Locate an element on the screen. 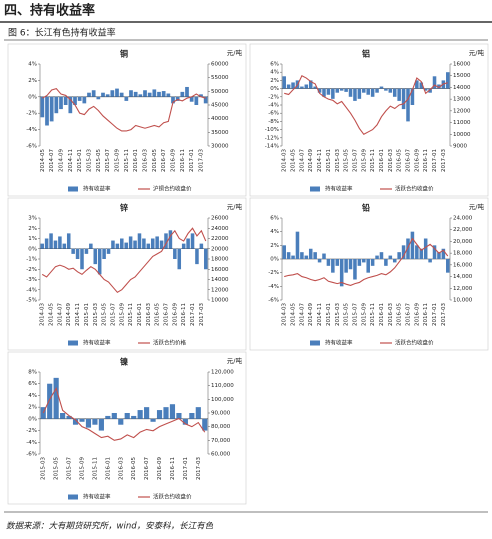  y2-tick-label: 10,000 is located at coordinates (463, 301).